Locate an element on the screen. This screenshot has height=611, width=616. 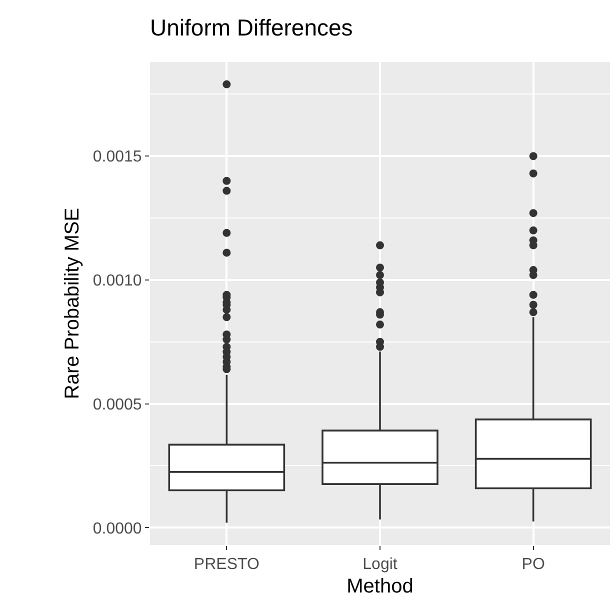
x-axis-title: Method is located at coordinates (380, 587).